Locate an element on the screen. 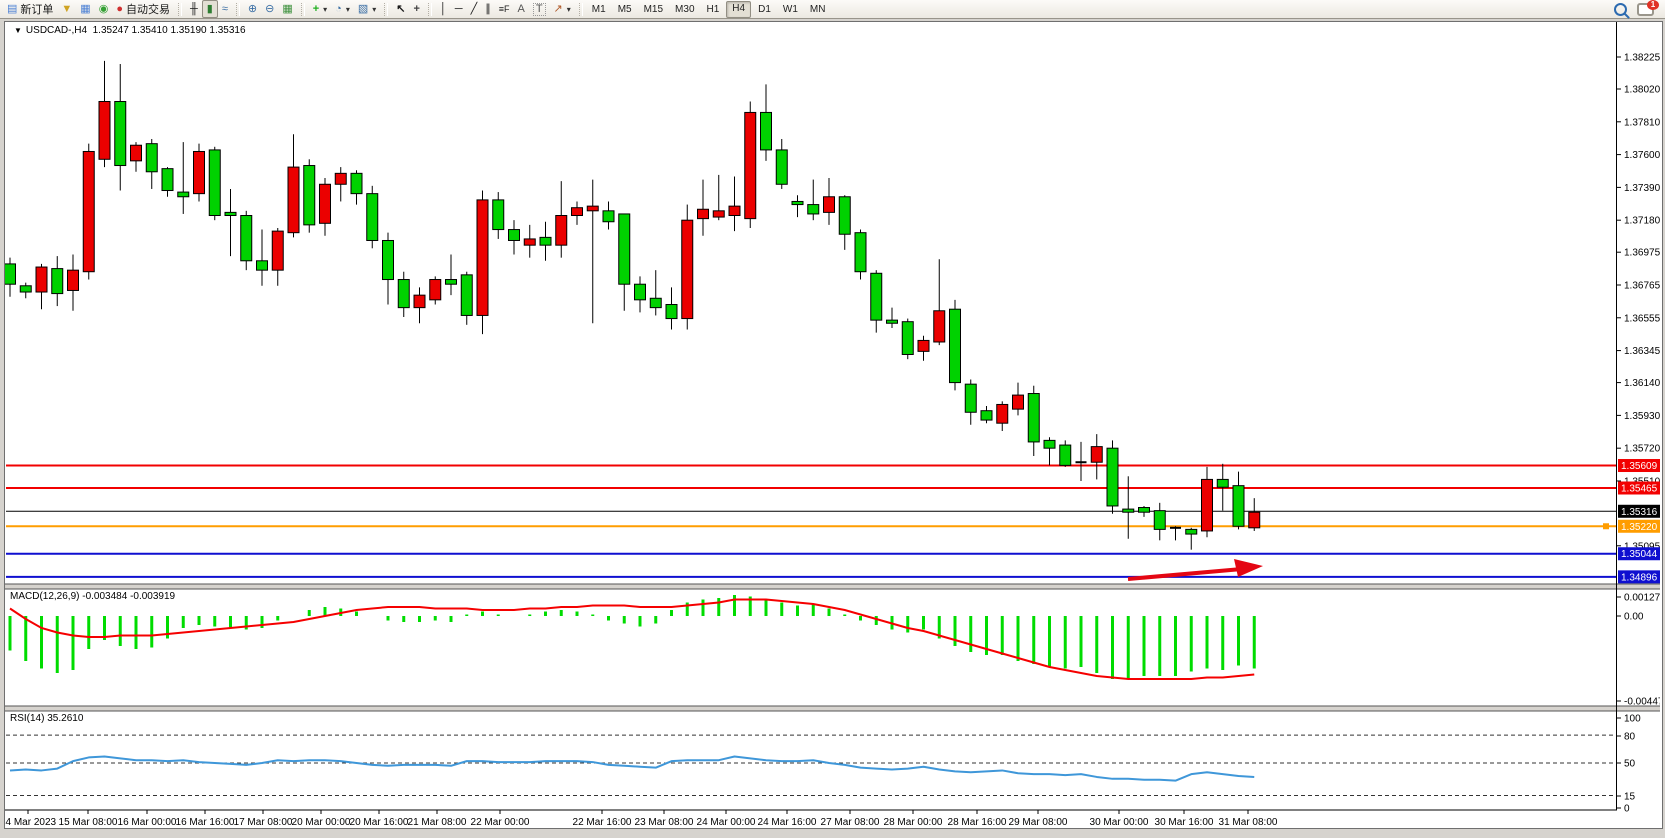 This screenshot has height=838, width=1665. periods-button: ◔ ▾ is located at coordinates (342, 9).